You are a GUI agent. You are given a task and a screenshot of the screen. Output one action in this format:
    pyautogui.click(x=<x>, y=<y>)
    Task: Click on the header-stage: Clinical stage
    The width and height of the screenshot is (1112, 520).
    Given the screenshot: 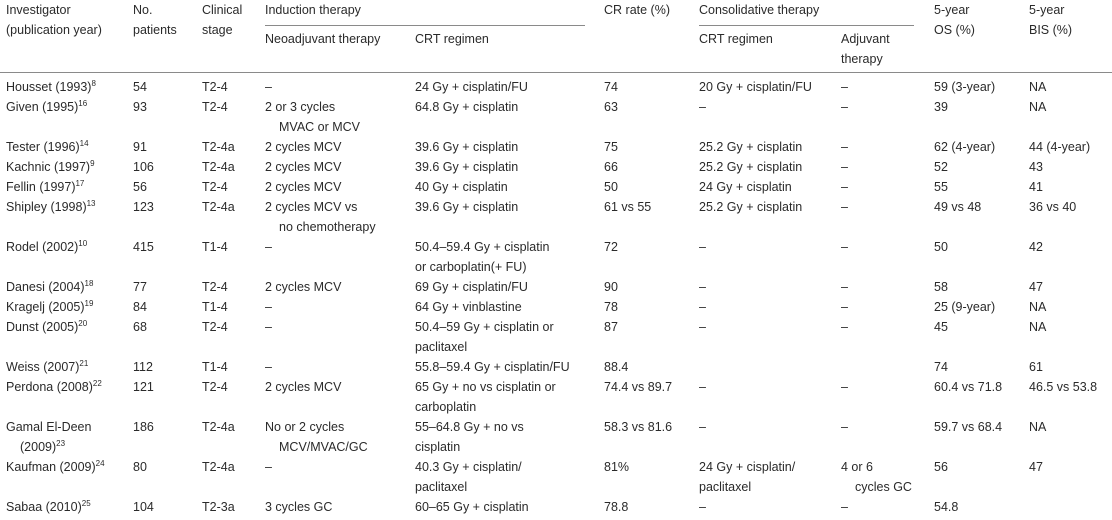 What is the action you would take?
    pyautogui.click(x=222, y=20)
    